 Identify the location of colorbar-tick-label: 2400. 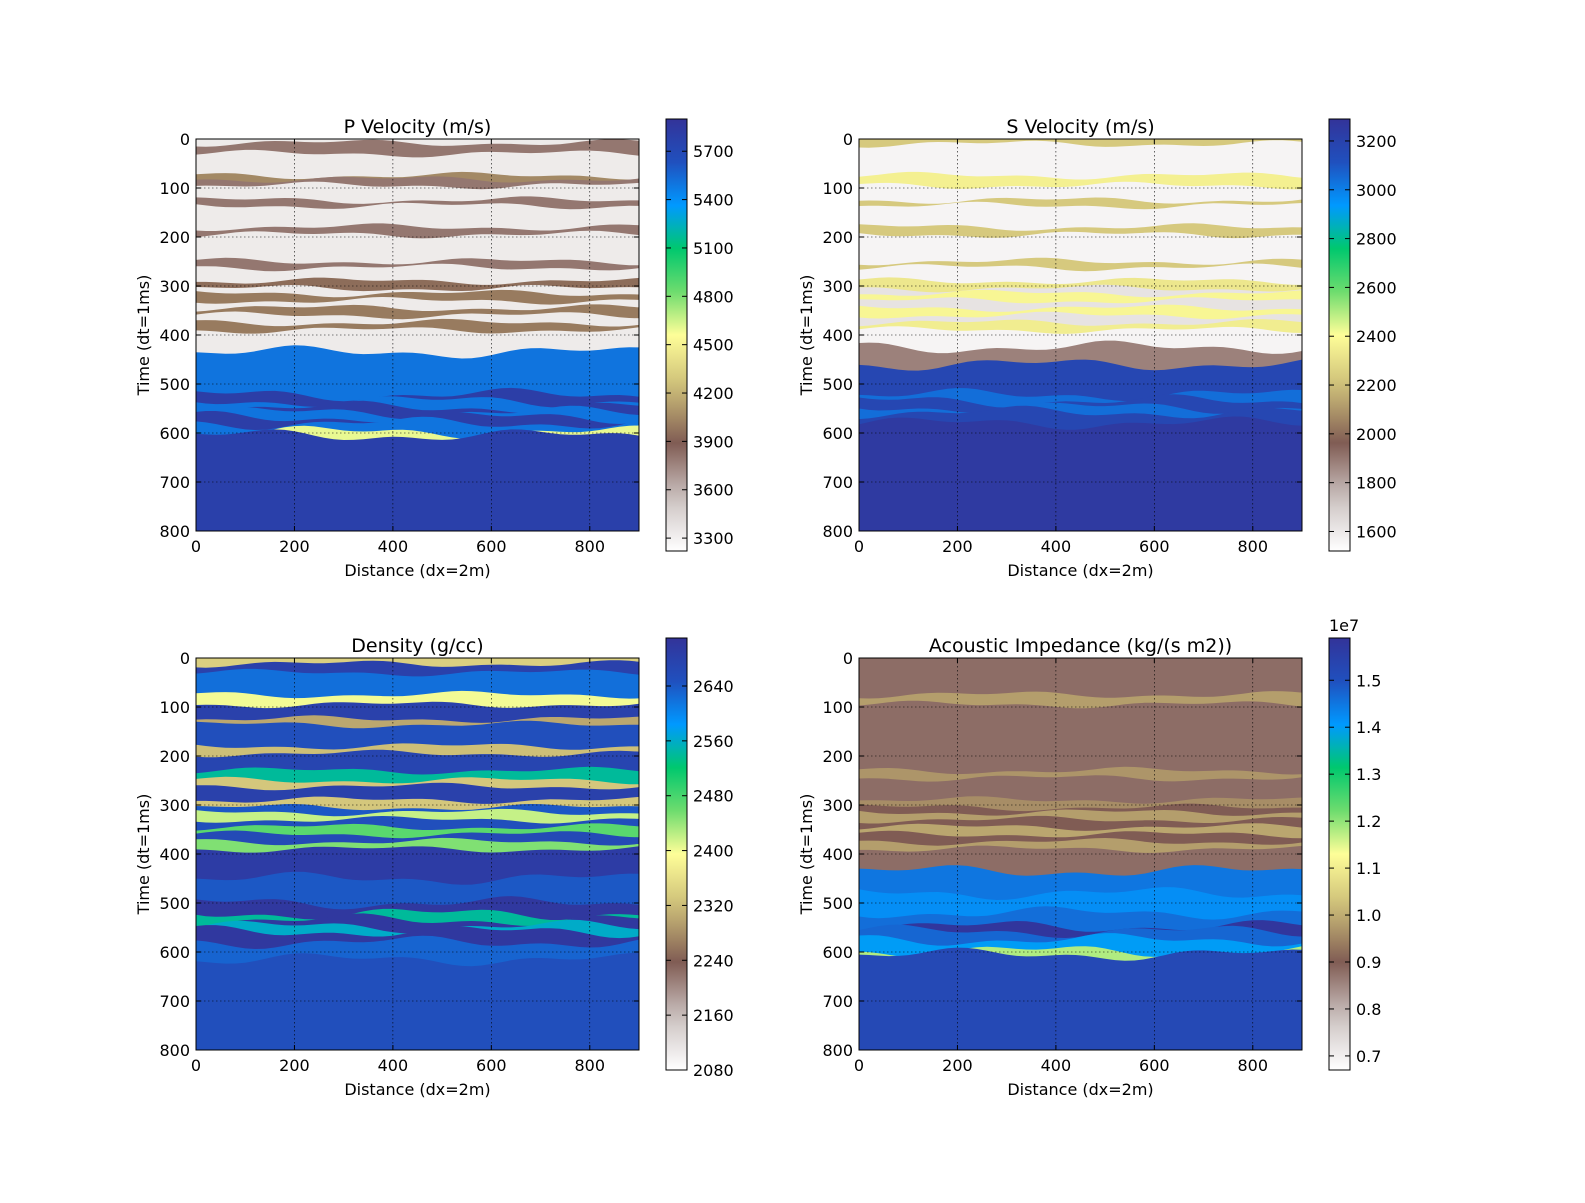
(1376, 336).